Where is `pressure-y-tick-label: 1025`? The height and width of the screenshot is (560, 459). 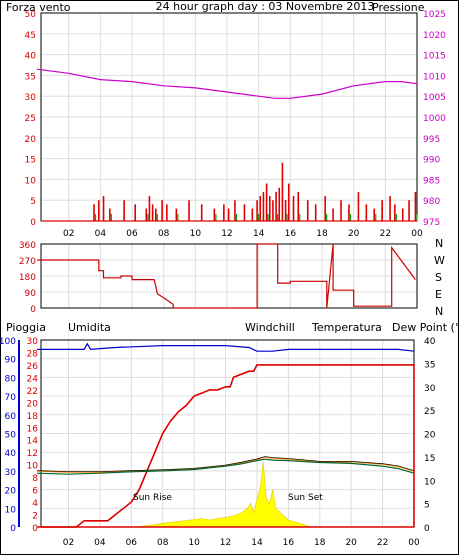 pressure-y-tick-label: 1025 is located at coordinates (434, 15).